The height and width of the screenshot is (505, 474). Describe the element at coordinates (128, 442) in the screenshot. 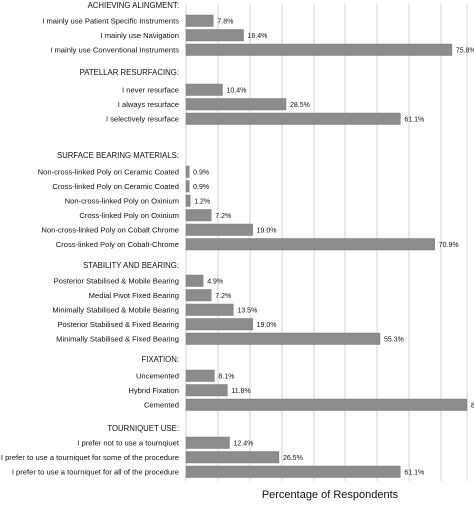

I see `category-label: I prefer not to use a tournqiuet` at that location.